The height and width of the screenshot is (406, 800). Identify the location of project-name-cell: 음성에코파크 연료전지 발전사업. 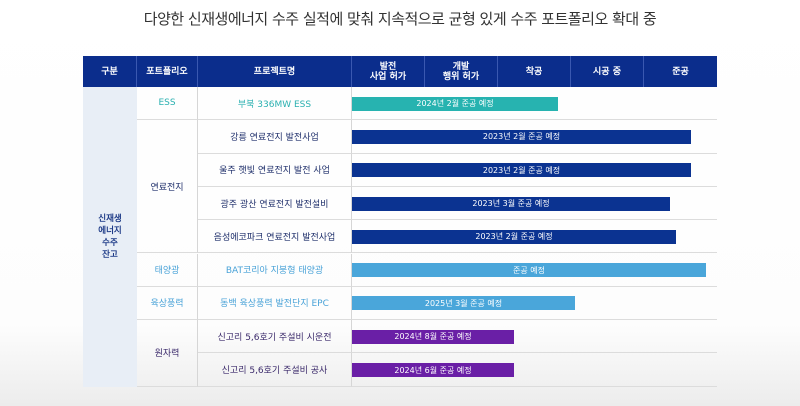
(275, 237).